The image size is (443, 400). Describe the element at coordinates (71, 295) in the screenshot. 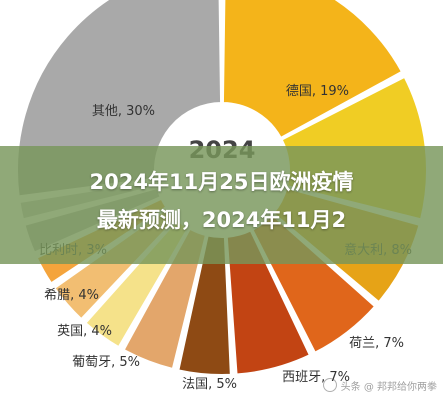

I see `slice-label-希腊: 希腊, 4%` at that location.